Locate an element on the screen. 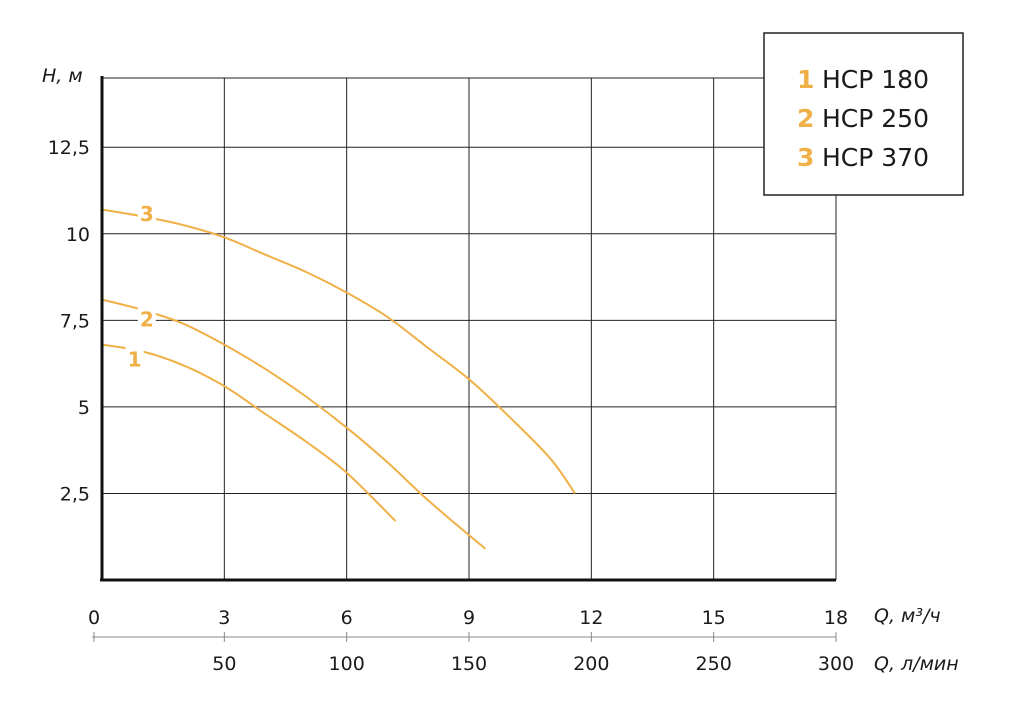  x2-tick-label: 200 is located at coordinates (591, 664).